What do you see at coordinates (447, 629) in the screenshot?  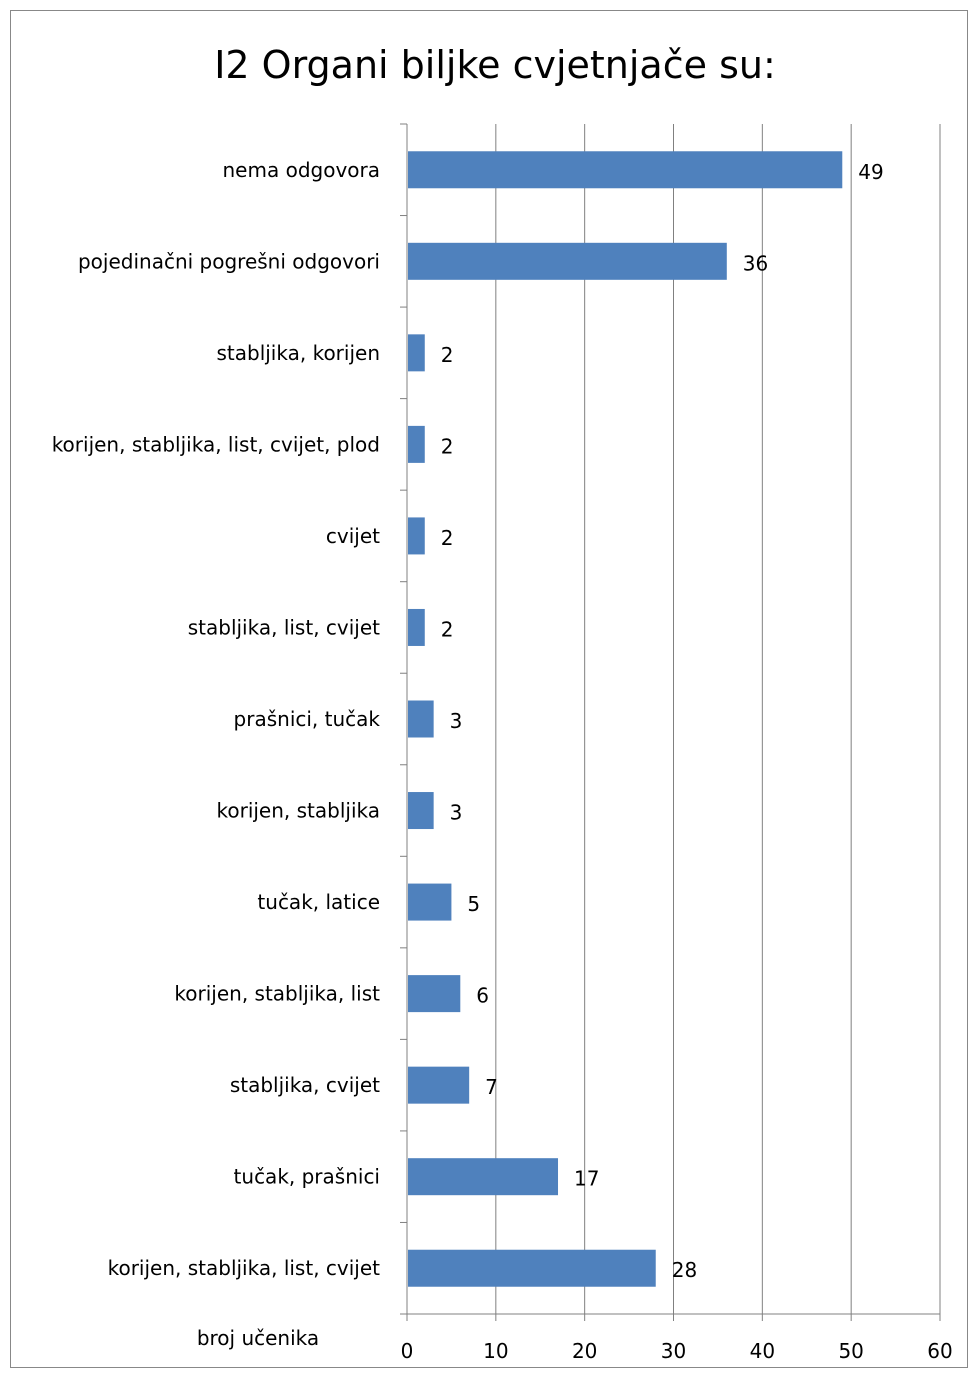 I see `data-label-5: 2` at bounding box center [447, 629].